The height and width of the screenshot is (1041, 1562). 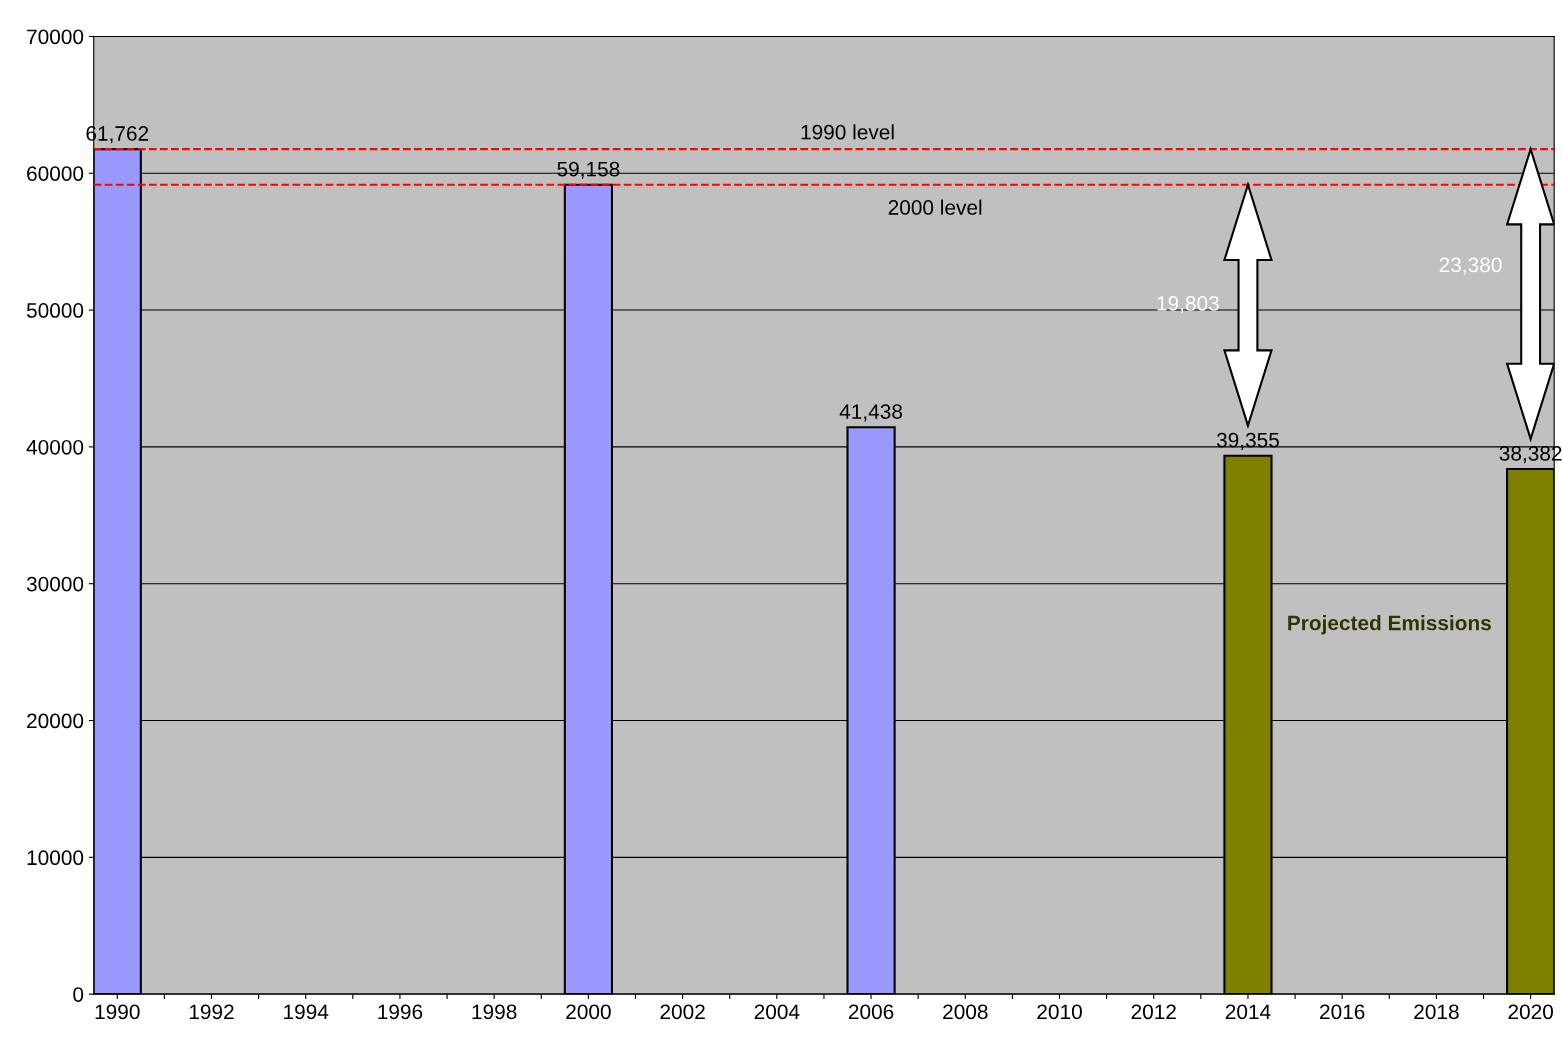 What do you see at coordinates (494, 1012) in the screenshot?
I see `x-tick-label: 1998` at bounding box center [494, 1012].